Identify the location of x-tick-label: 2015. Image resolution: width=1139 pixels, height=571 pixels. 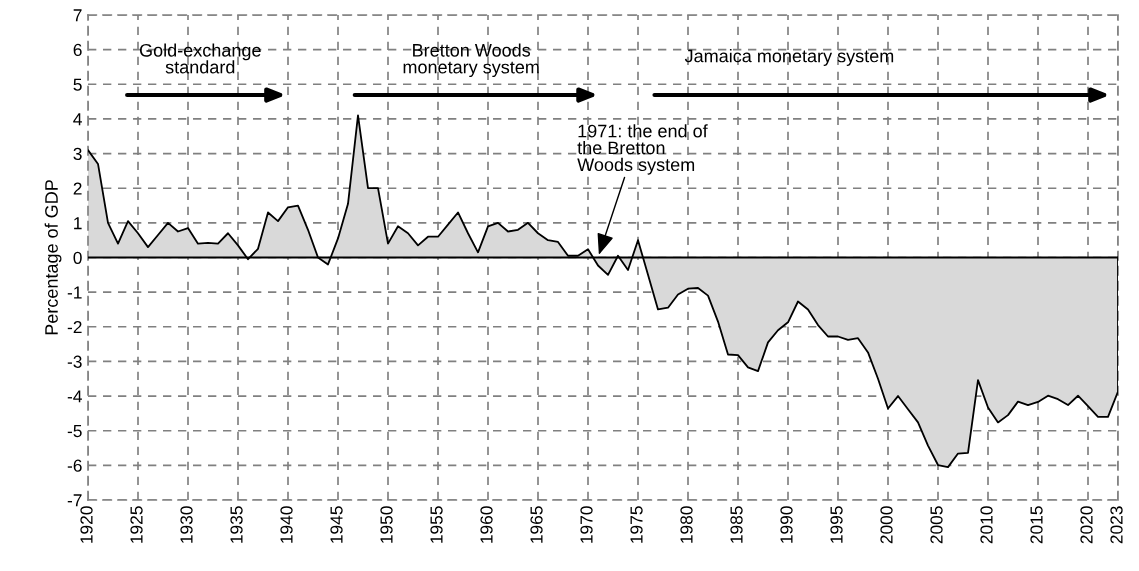
(1036, 525).